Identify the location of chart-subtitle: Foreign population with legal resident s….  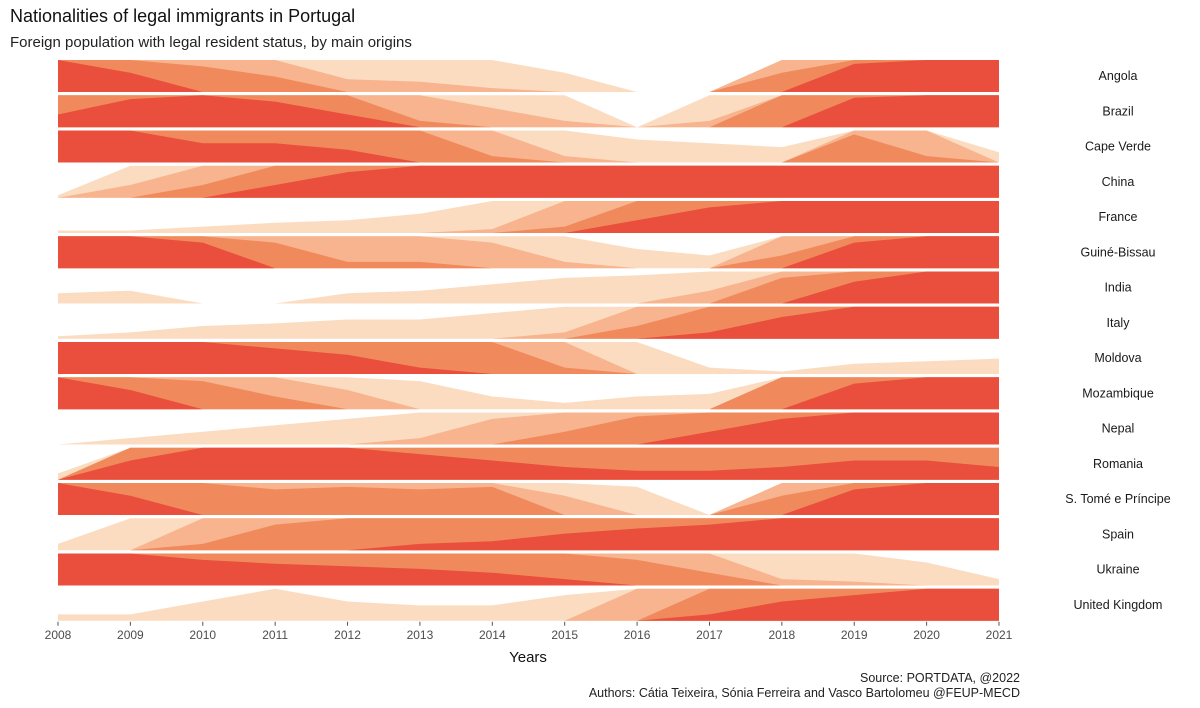
(211, 42).